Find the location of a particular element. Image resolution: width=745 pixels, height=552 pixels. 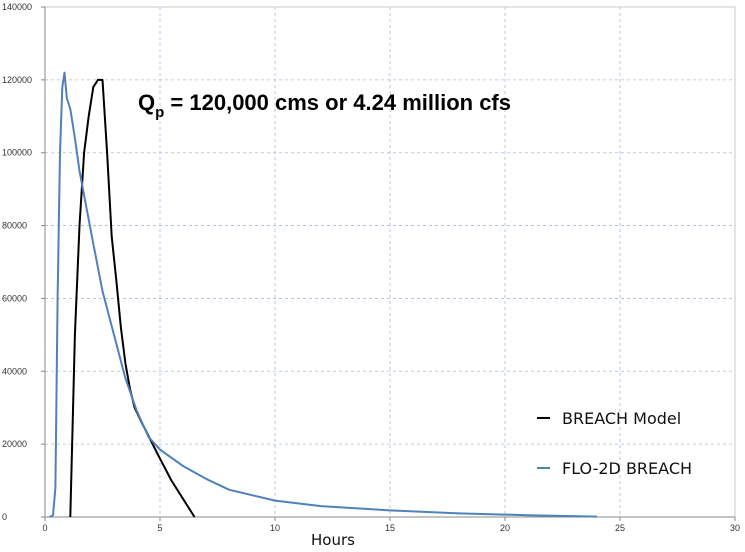

x-tick-label: 30 is located at coordinates (735, 528).